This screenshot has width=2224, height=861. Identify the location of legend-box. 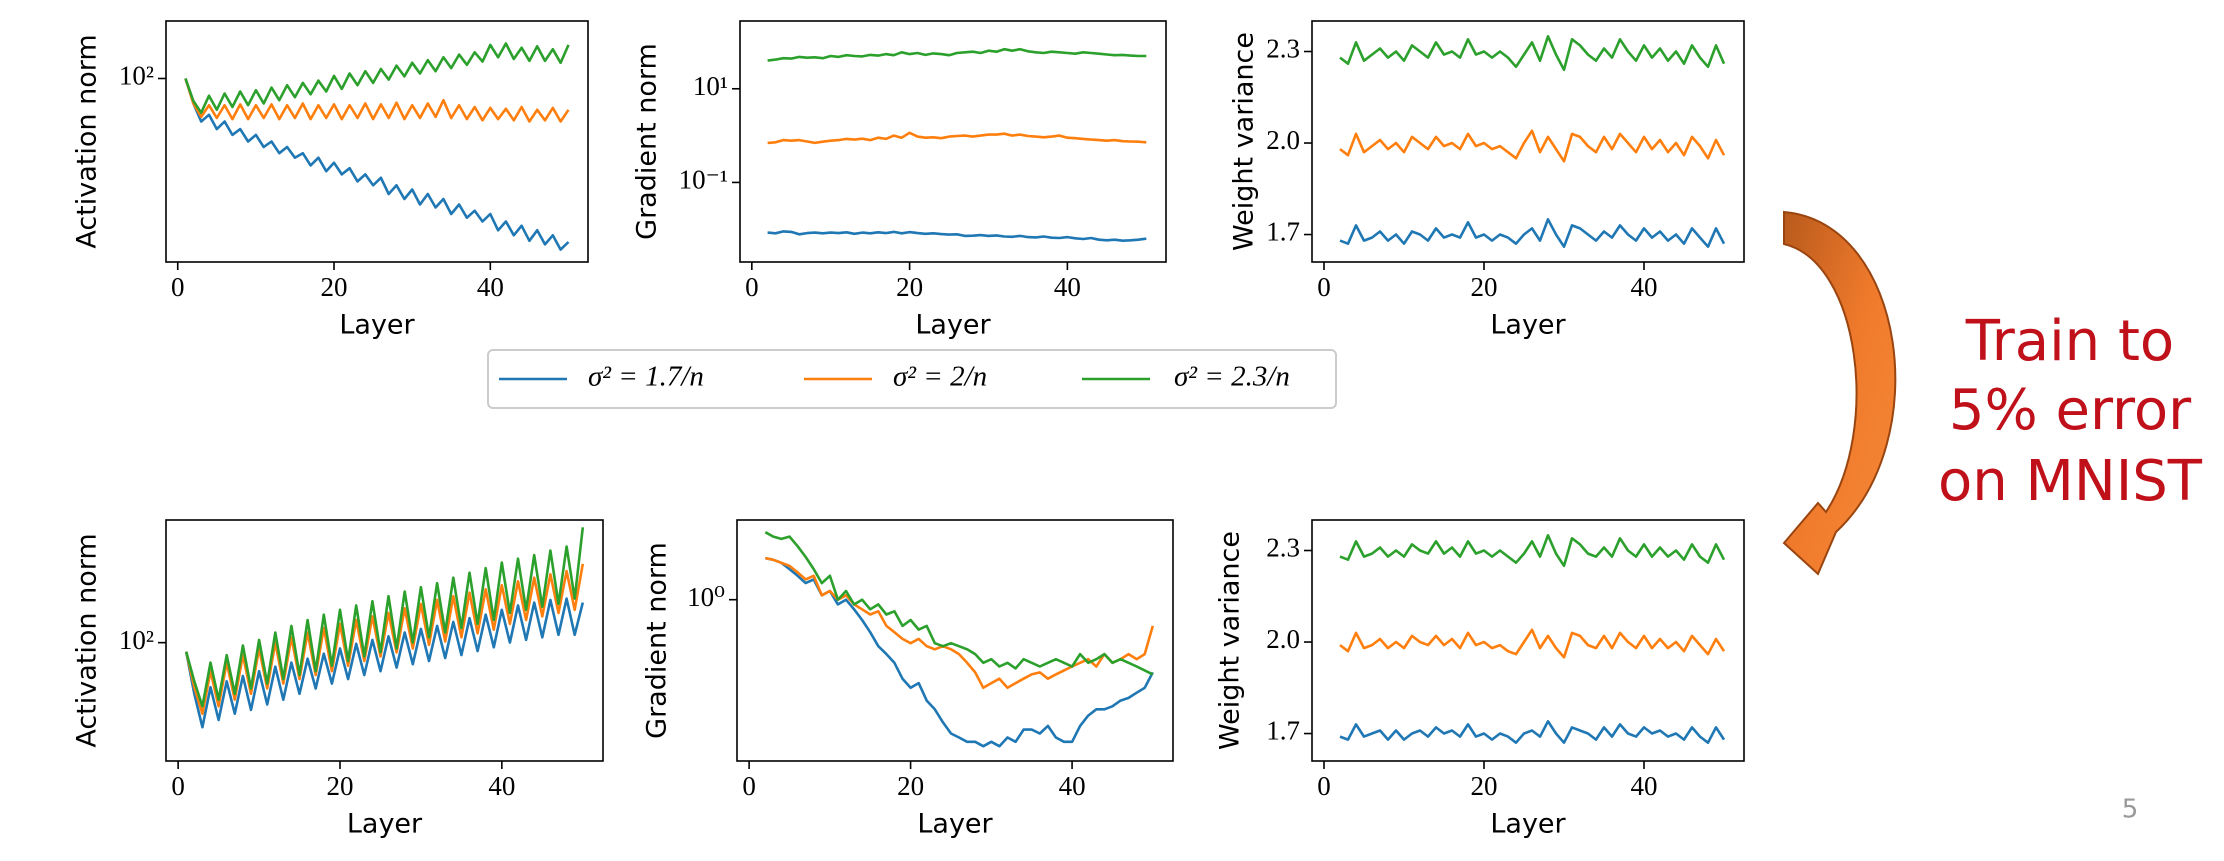
(912, 379).